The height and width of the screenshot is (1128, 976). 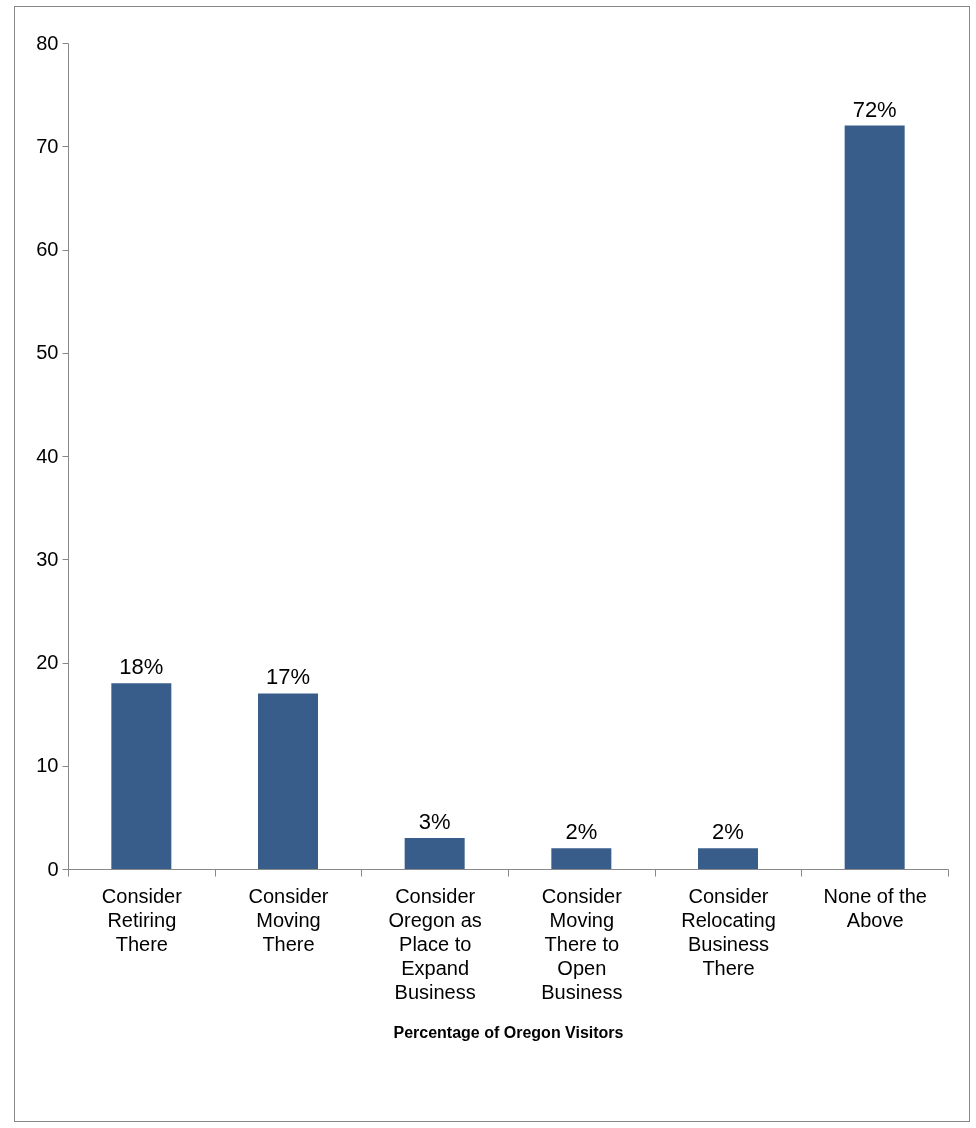 What do you see at coordinates (508, 1032) in the screenshot?
I see `x-axis-title: Percentage of Oregon Visitors` at bounding box center [508, 1032].